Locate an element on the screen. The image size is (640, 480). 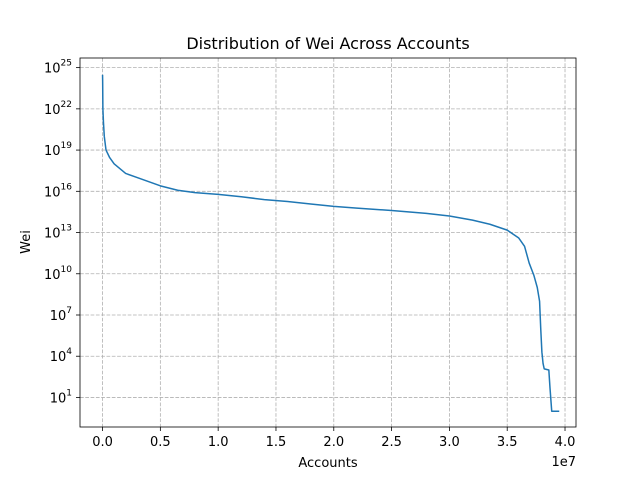
y-tick-exponent: 7 is located at coordinates (69, 311).